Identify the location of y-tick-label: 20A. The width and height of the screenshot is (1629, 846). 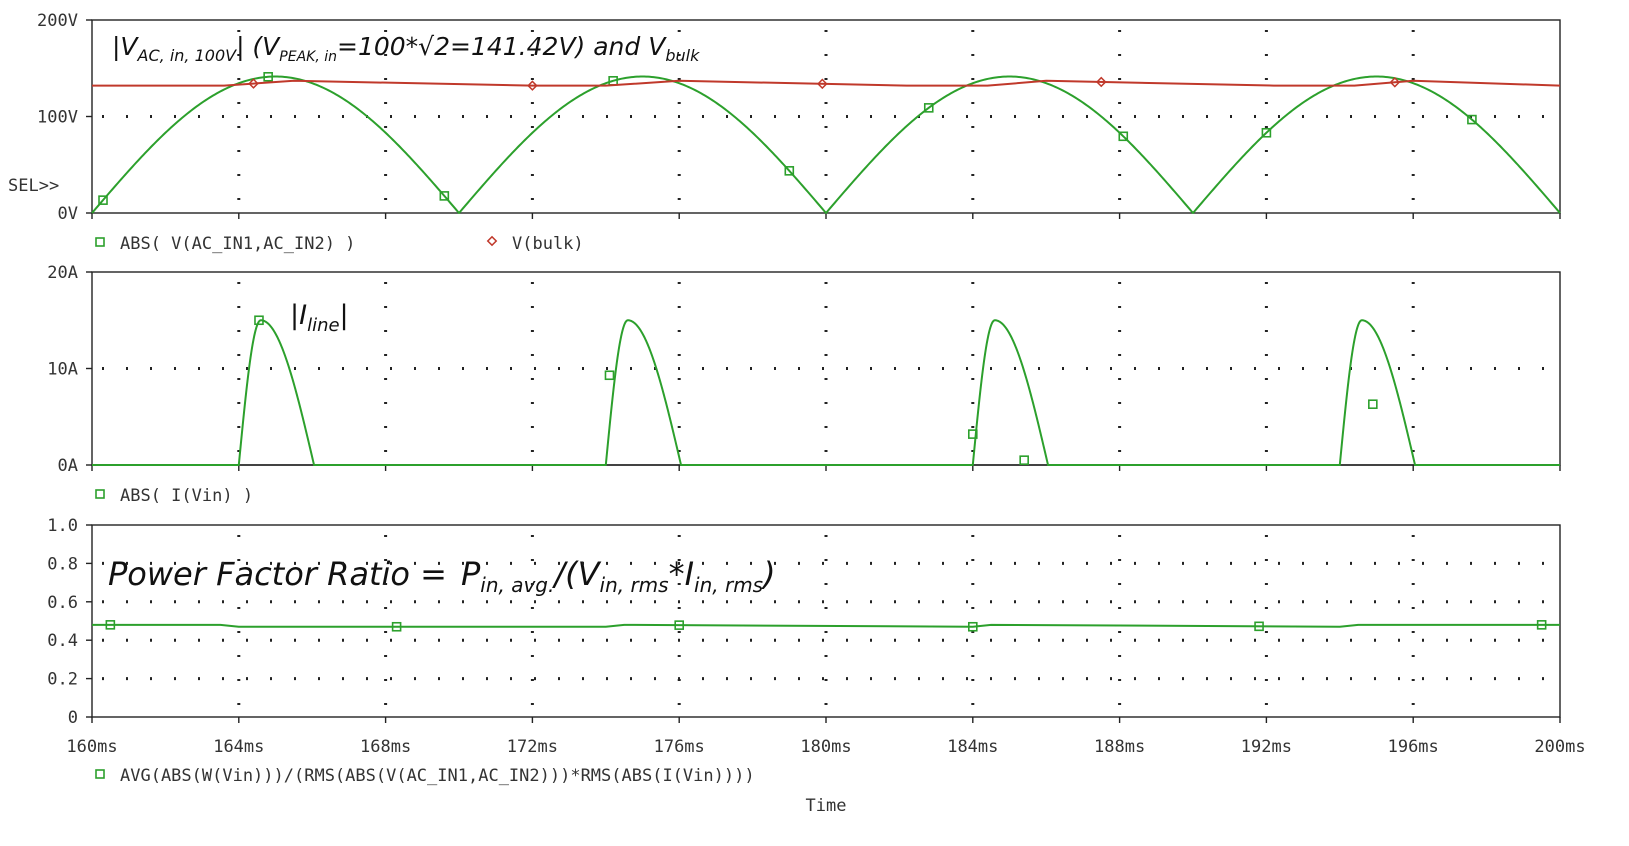
(62, 273).